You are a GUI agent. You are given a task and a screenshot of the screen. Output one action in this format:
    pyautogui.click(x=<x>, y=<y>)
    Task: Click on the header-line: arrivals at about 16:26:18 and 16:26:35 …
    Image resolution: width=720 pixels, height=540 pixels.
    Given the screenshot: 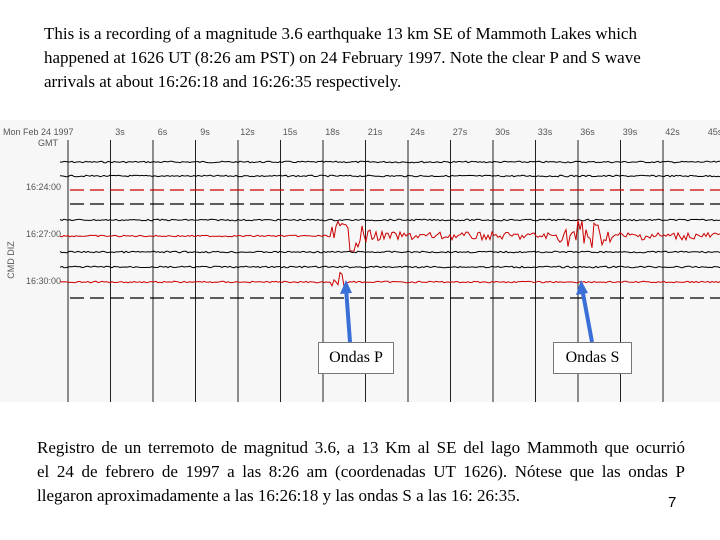 What is the action you would take?
    pyautogui.click(x=223, y=81)
    